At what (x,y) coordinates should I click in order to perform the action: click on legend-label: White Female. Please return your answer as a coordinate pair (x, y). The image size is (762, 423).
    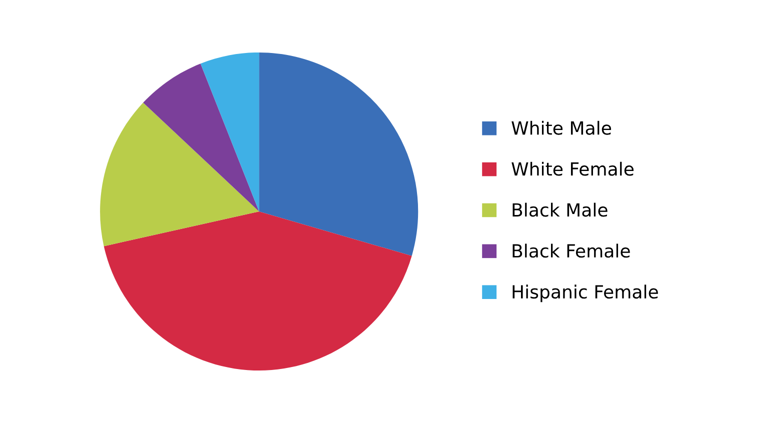
    Looking at the image, I should click on (573, 169).